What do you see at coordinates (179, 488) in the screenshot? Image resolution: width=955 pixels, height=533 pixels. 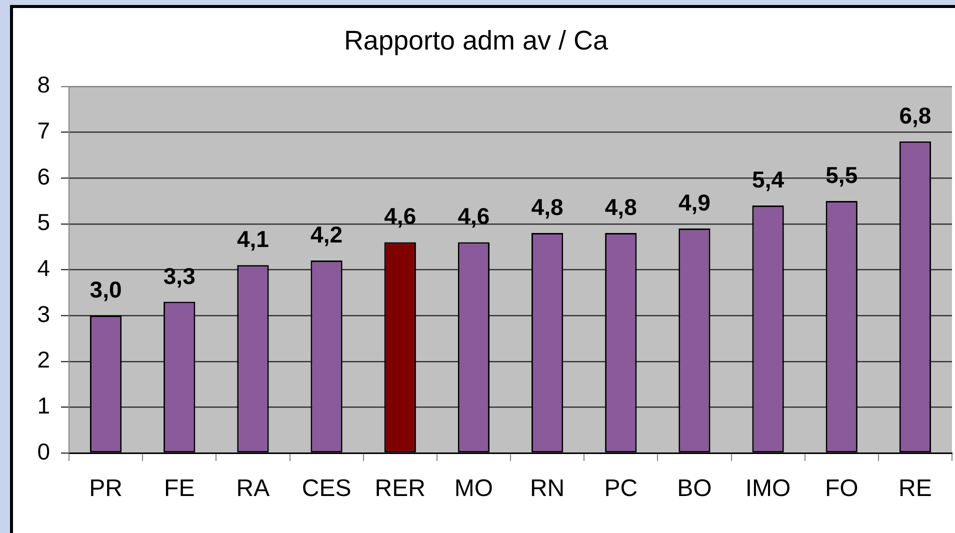 I see `x-tick-label: FE` at bounding box center [179, 488].